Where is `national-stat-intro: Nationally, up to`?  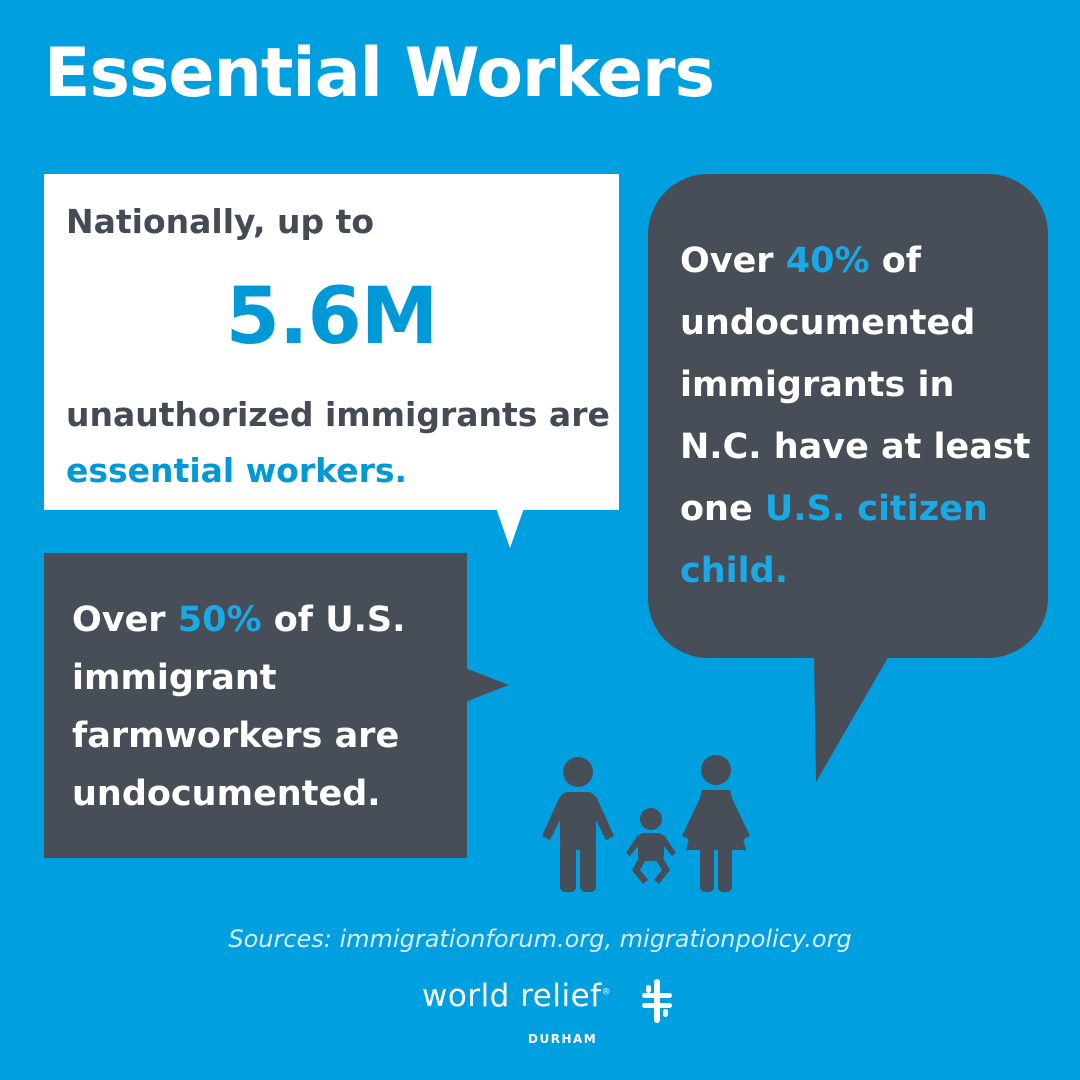
national-stat-intro: Nationally, up to is located at coordinates (220, 221).